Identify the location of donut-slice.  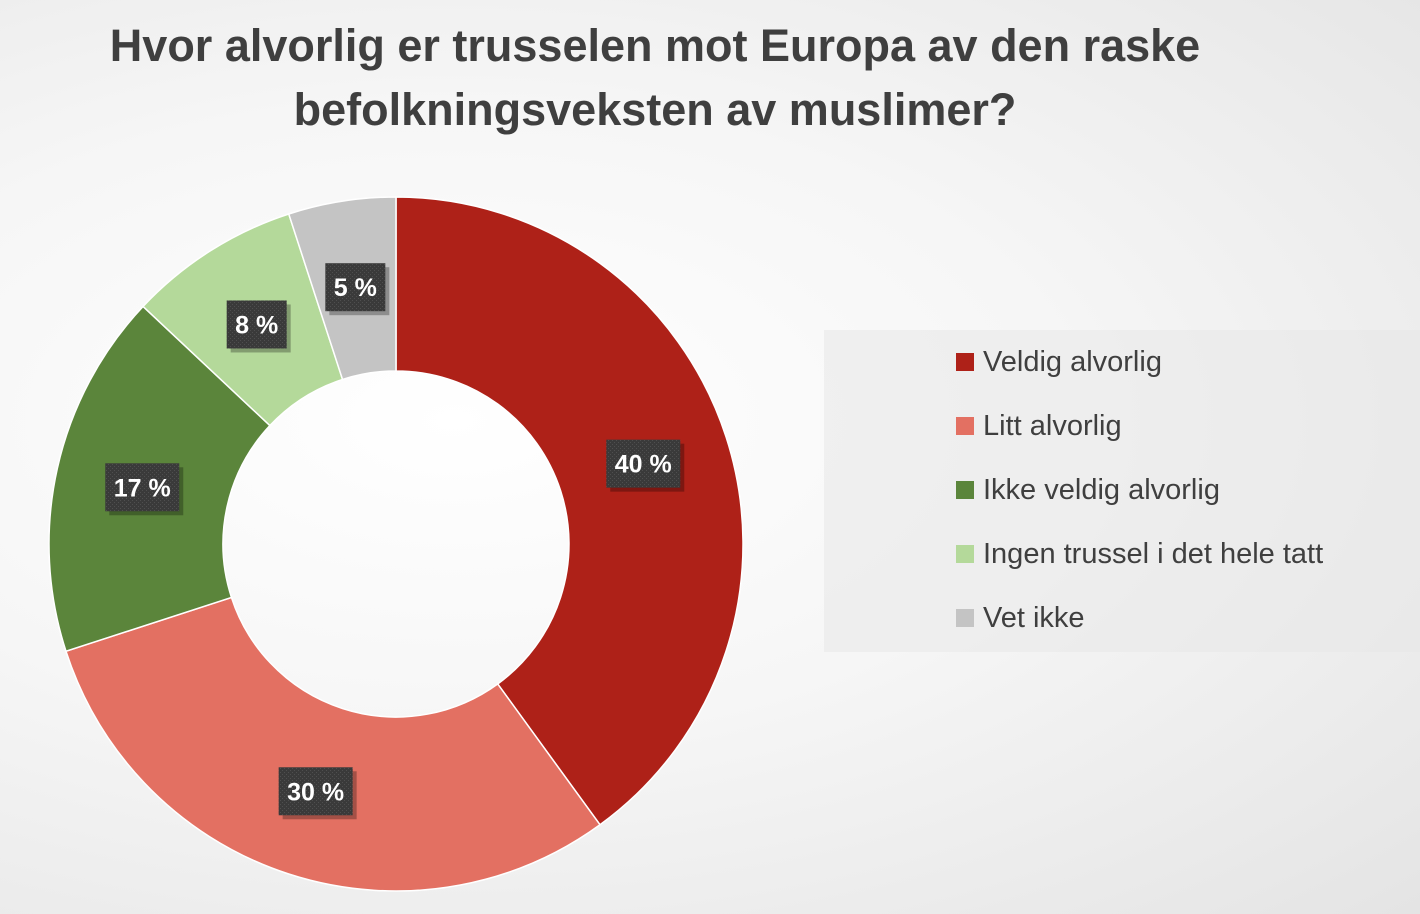
(333, 744).